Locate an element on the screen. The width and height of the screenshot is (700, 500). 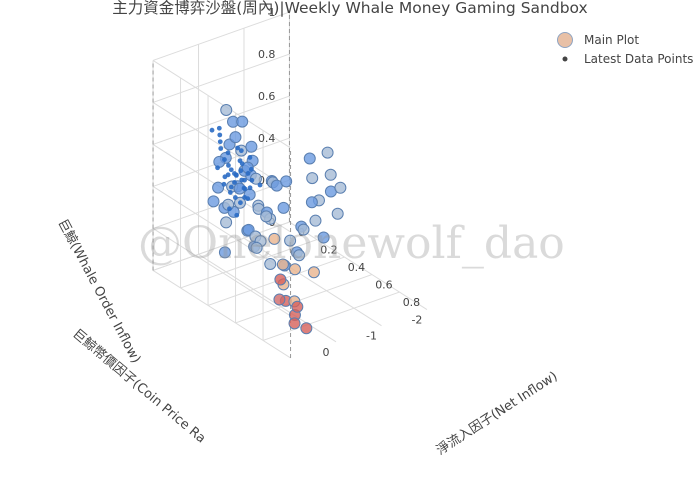
legend-item-main-plot: Main Plot is located at coordinates (623, 39).